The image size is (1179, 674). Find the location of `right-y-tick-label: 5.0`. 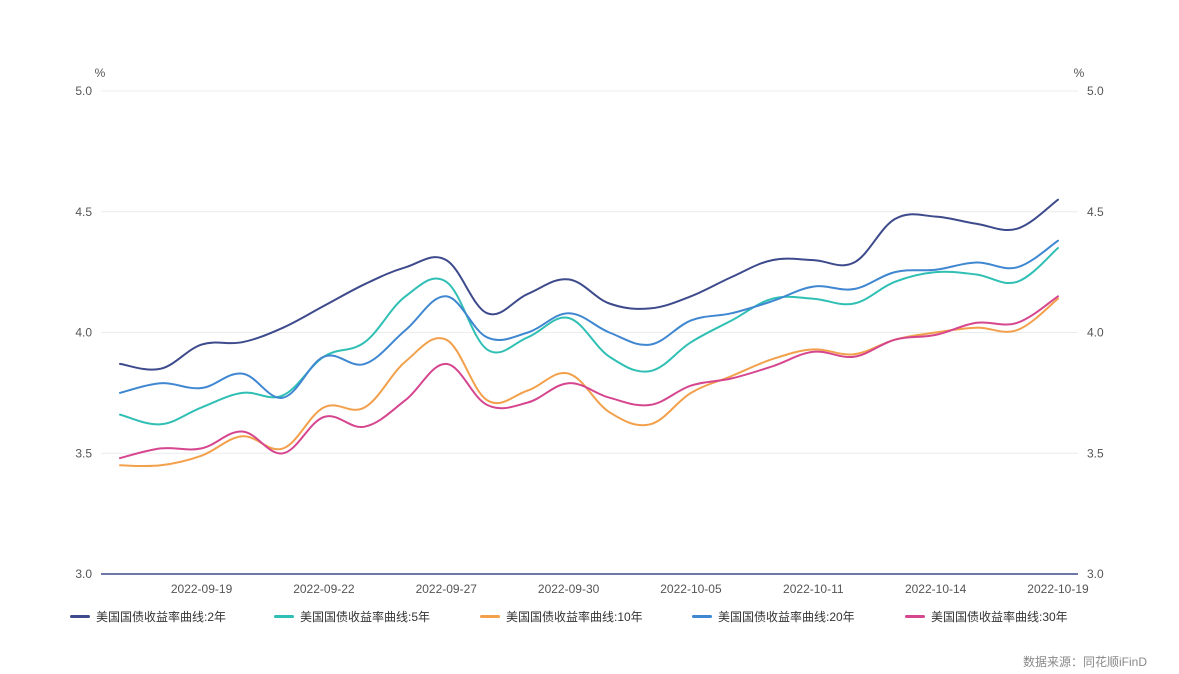

right-y-tick-label: 5.0 is located at coordinates (1095, 91).